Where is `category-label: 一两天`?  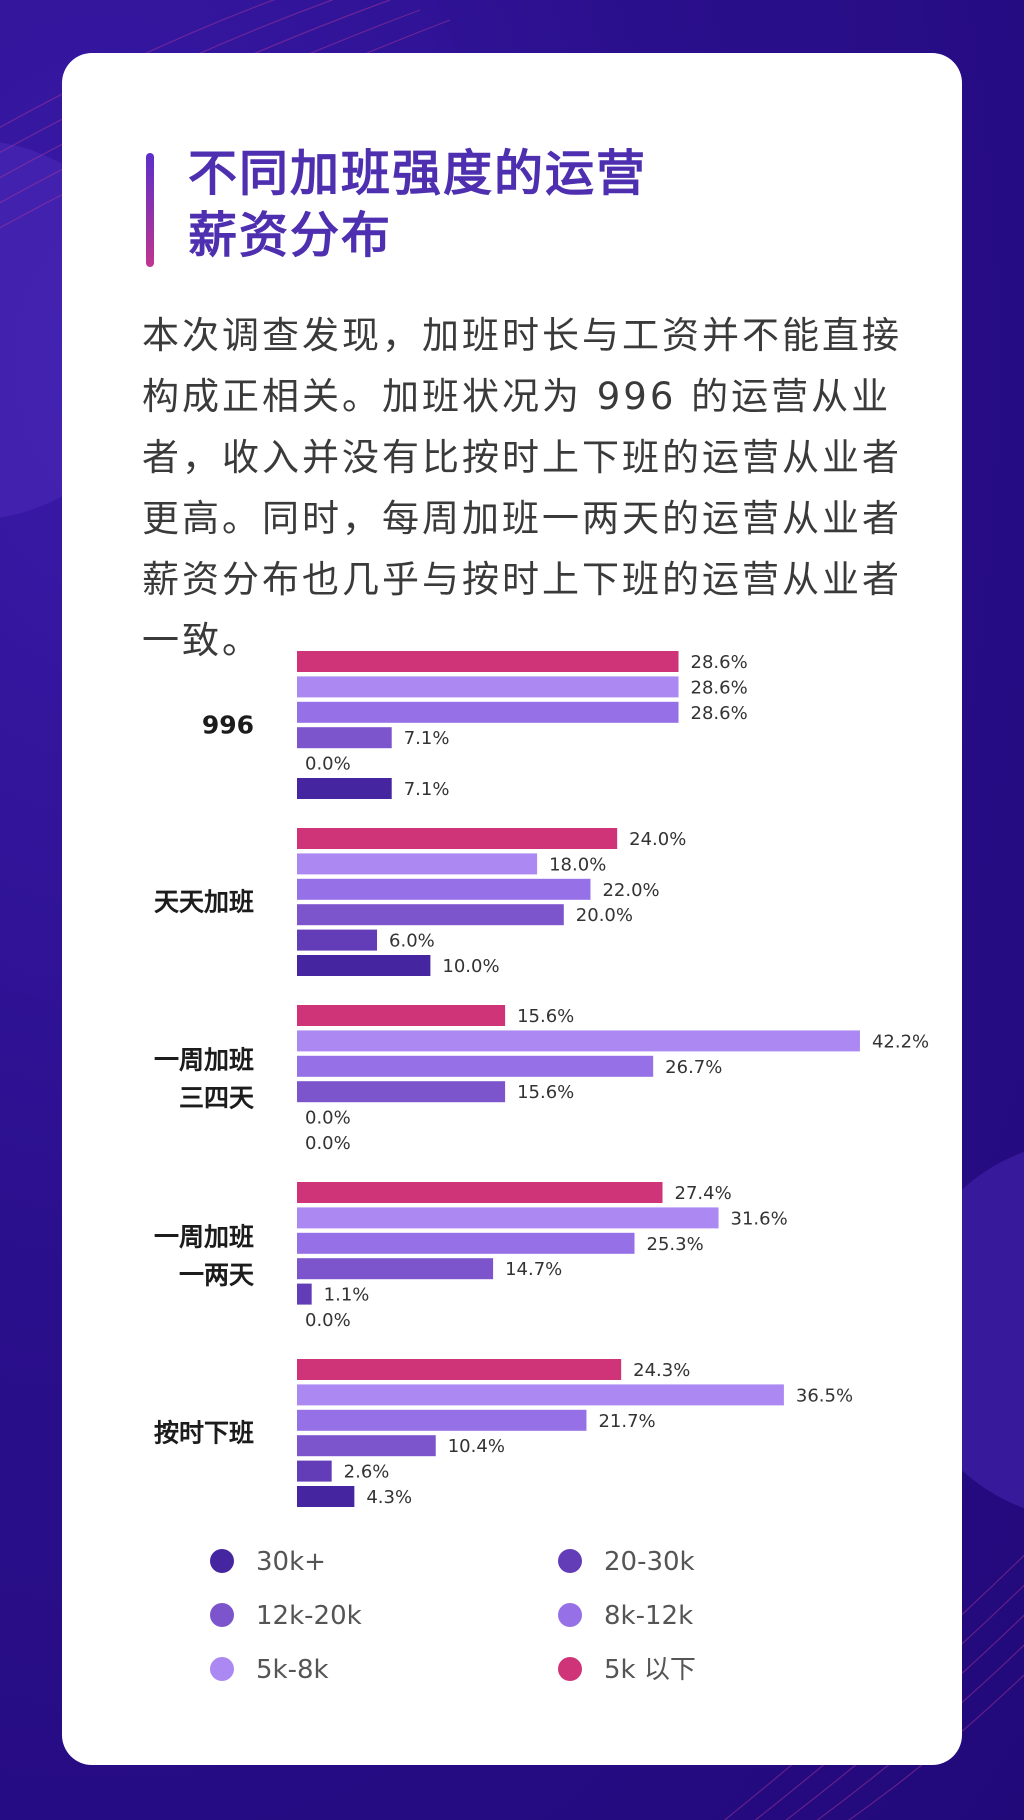
category-label: 一两天 is located at coordinates (216, 1275).